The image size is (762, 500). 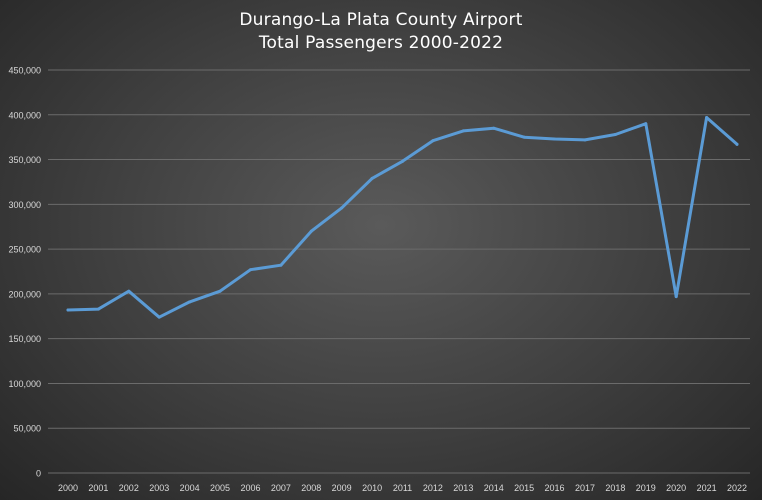 What do you see at coordinates (494, 488) in the screenshot?
I see `x-tick-label: 2014` at bounding box center [494, 488].